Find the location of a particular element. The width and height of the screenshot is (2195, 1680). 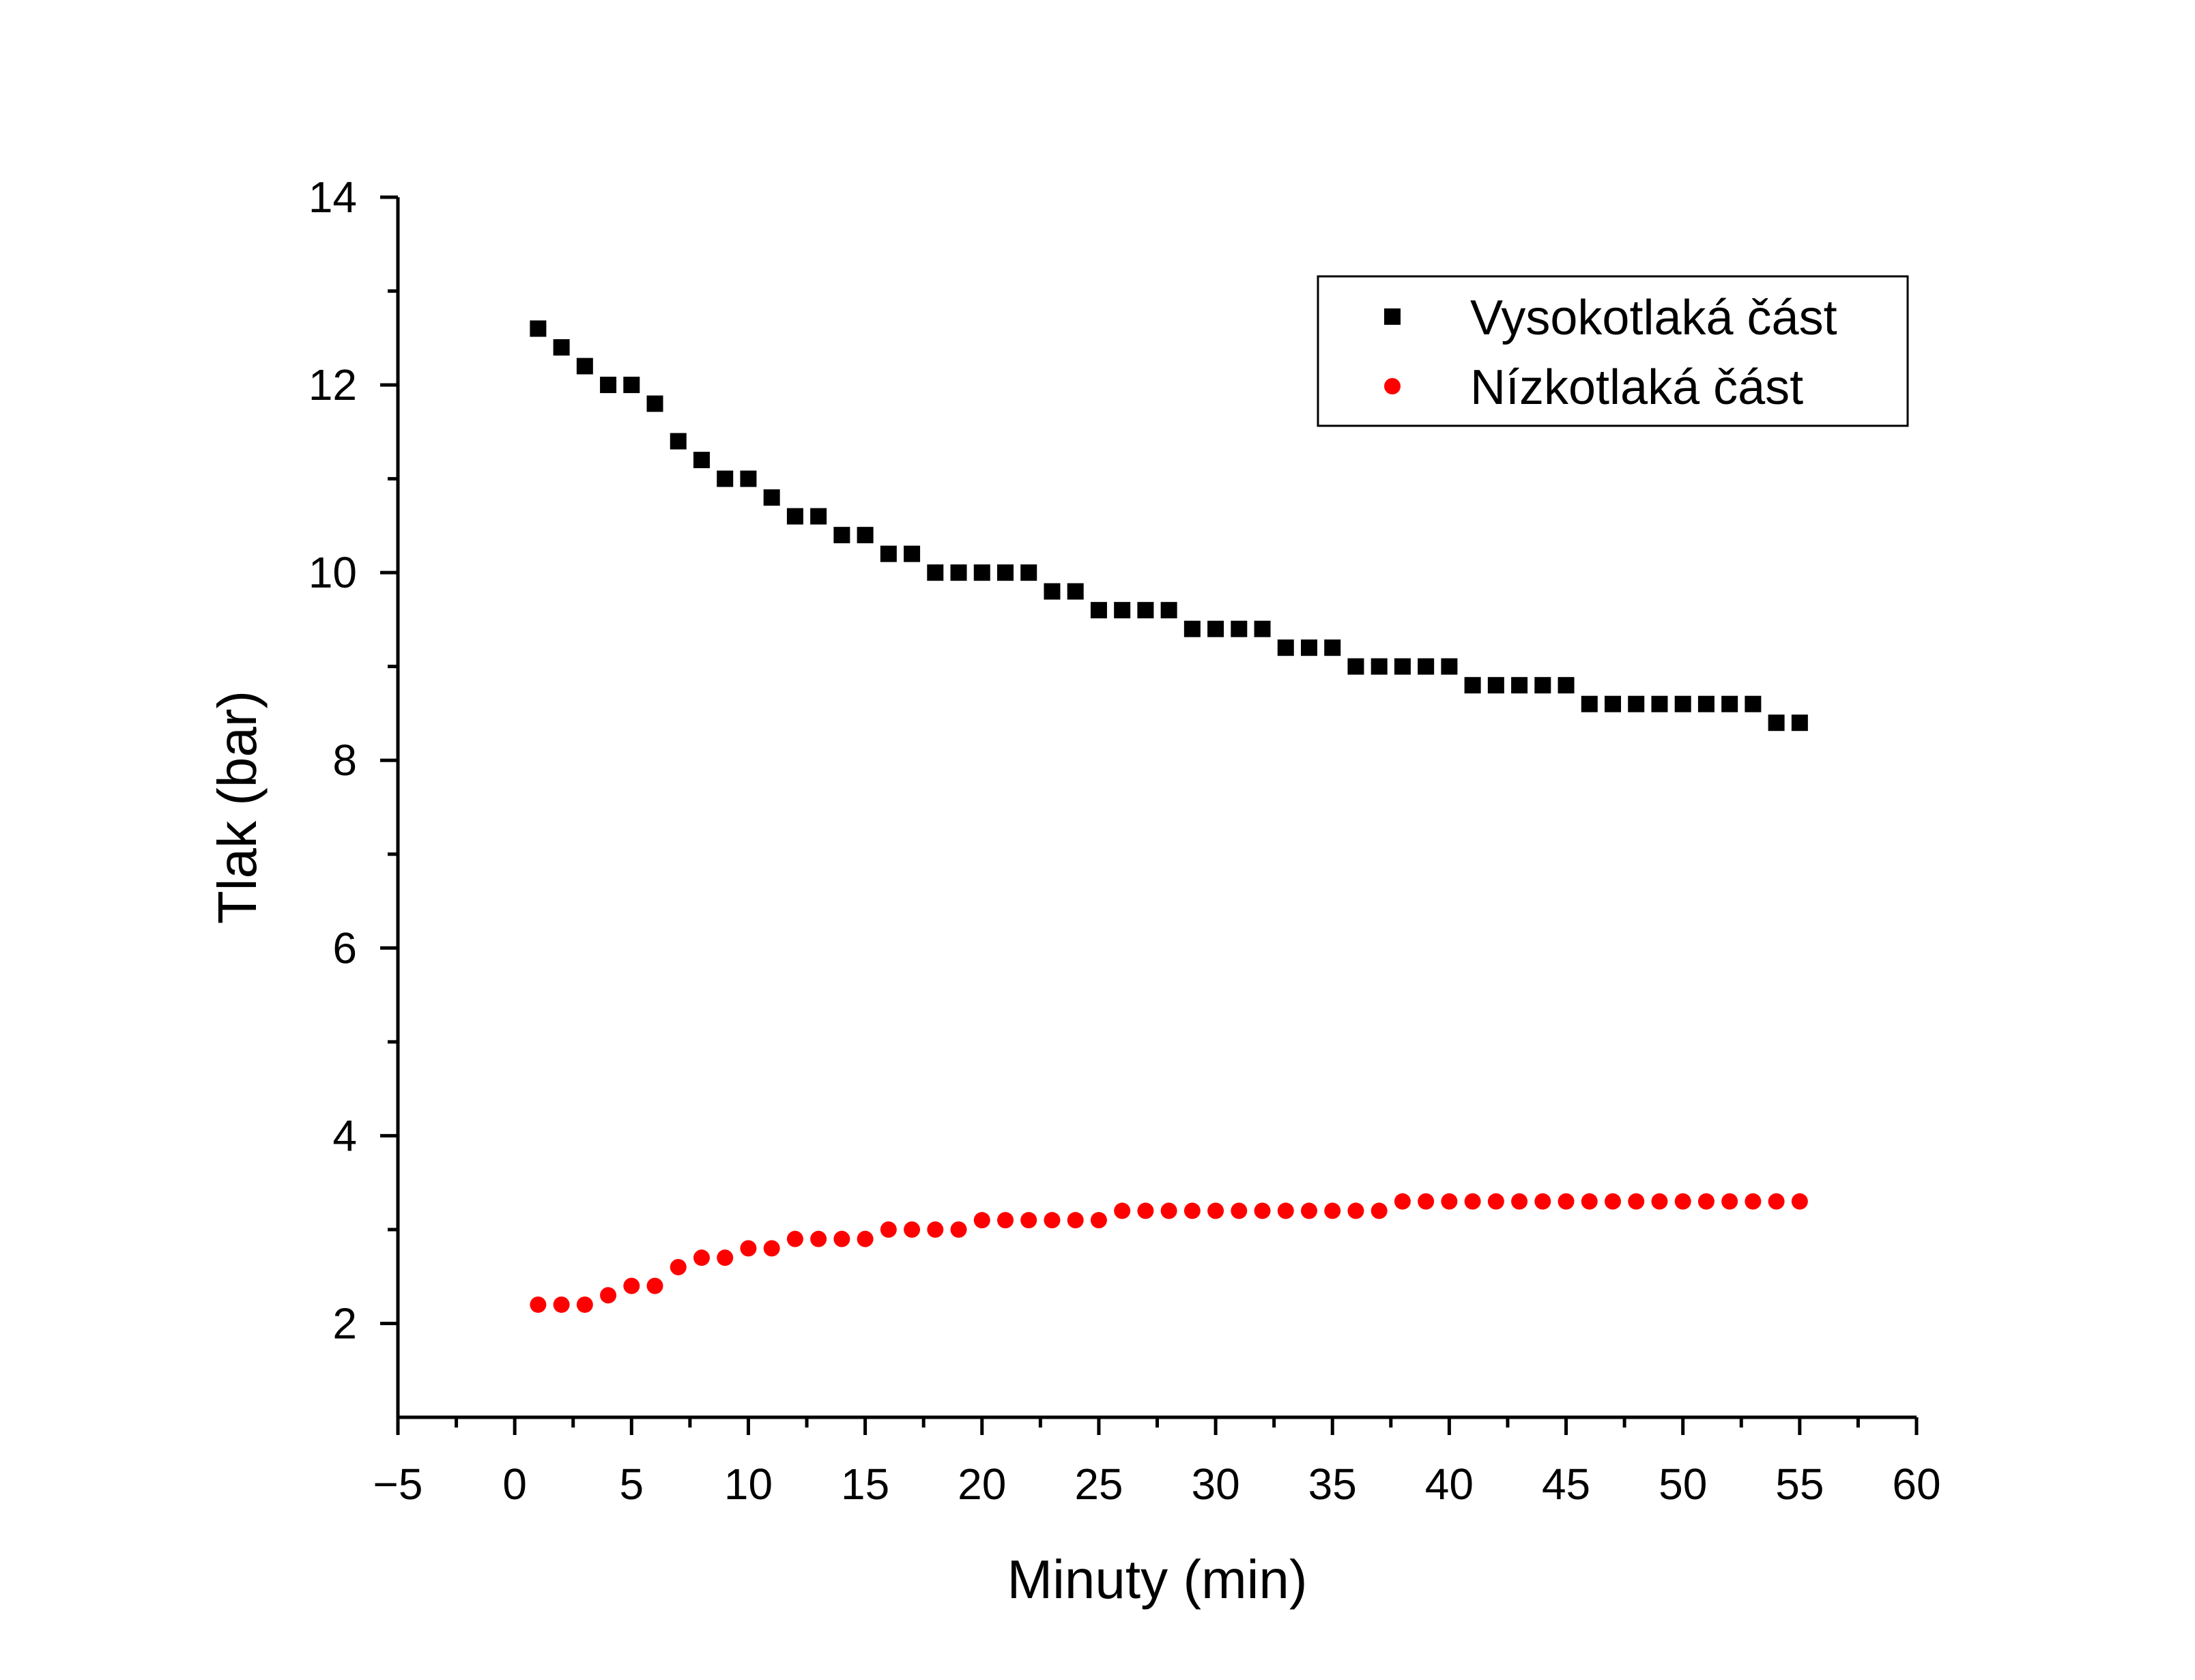

legend-box is located at coordinates (1613, 351).